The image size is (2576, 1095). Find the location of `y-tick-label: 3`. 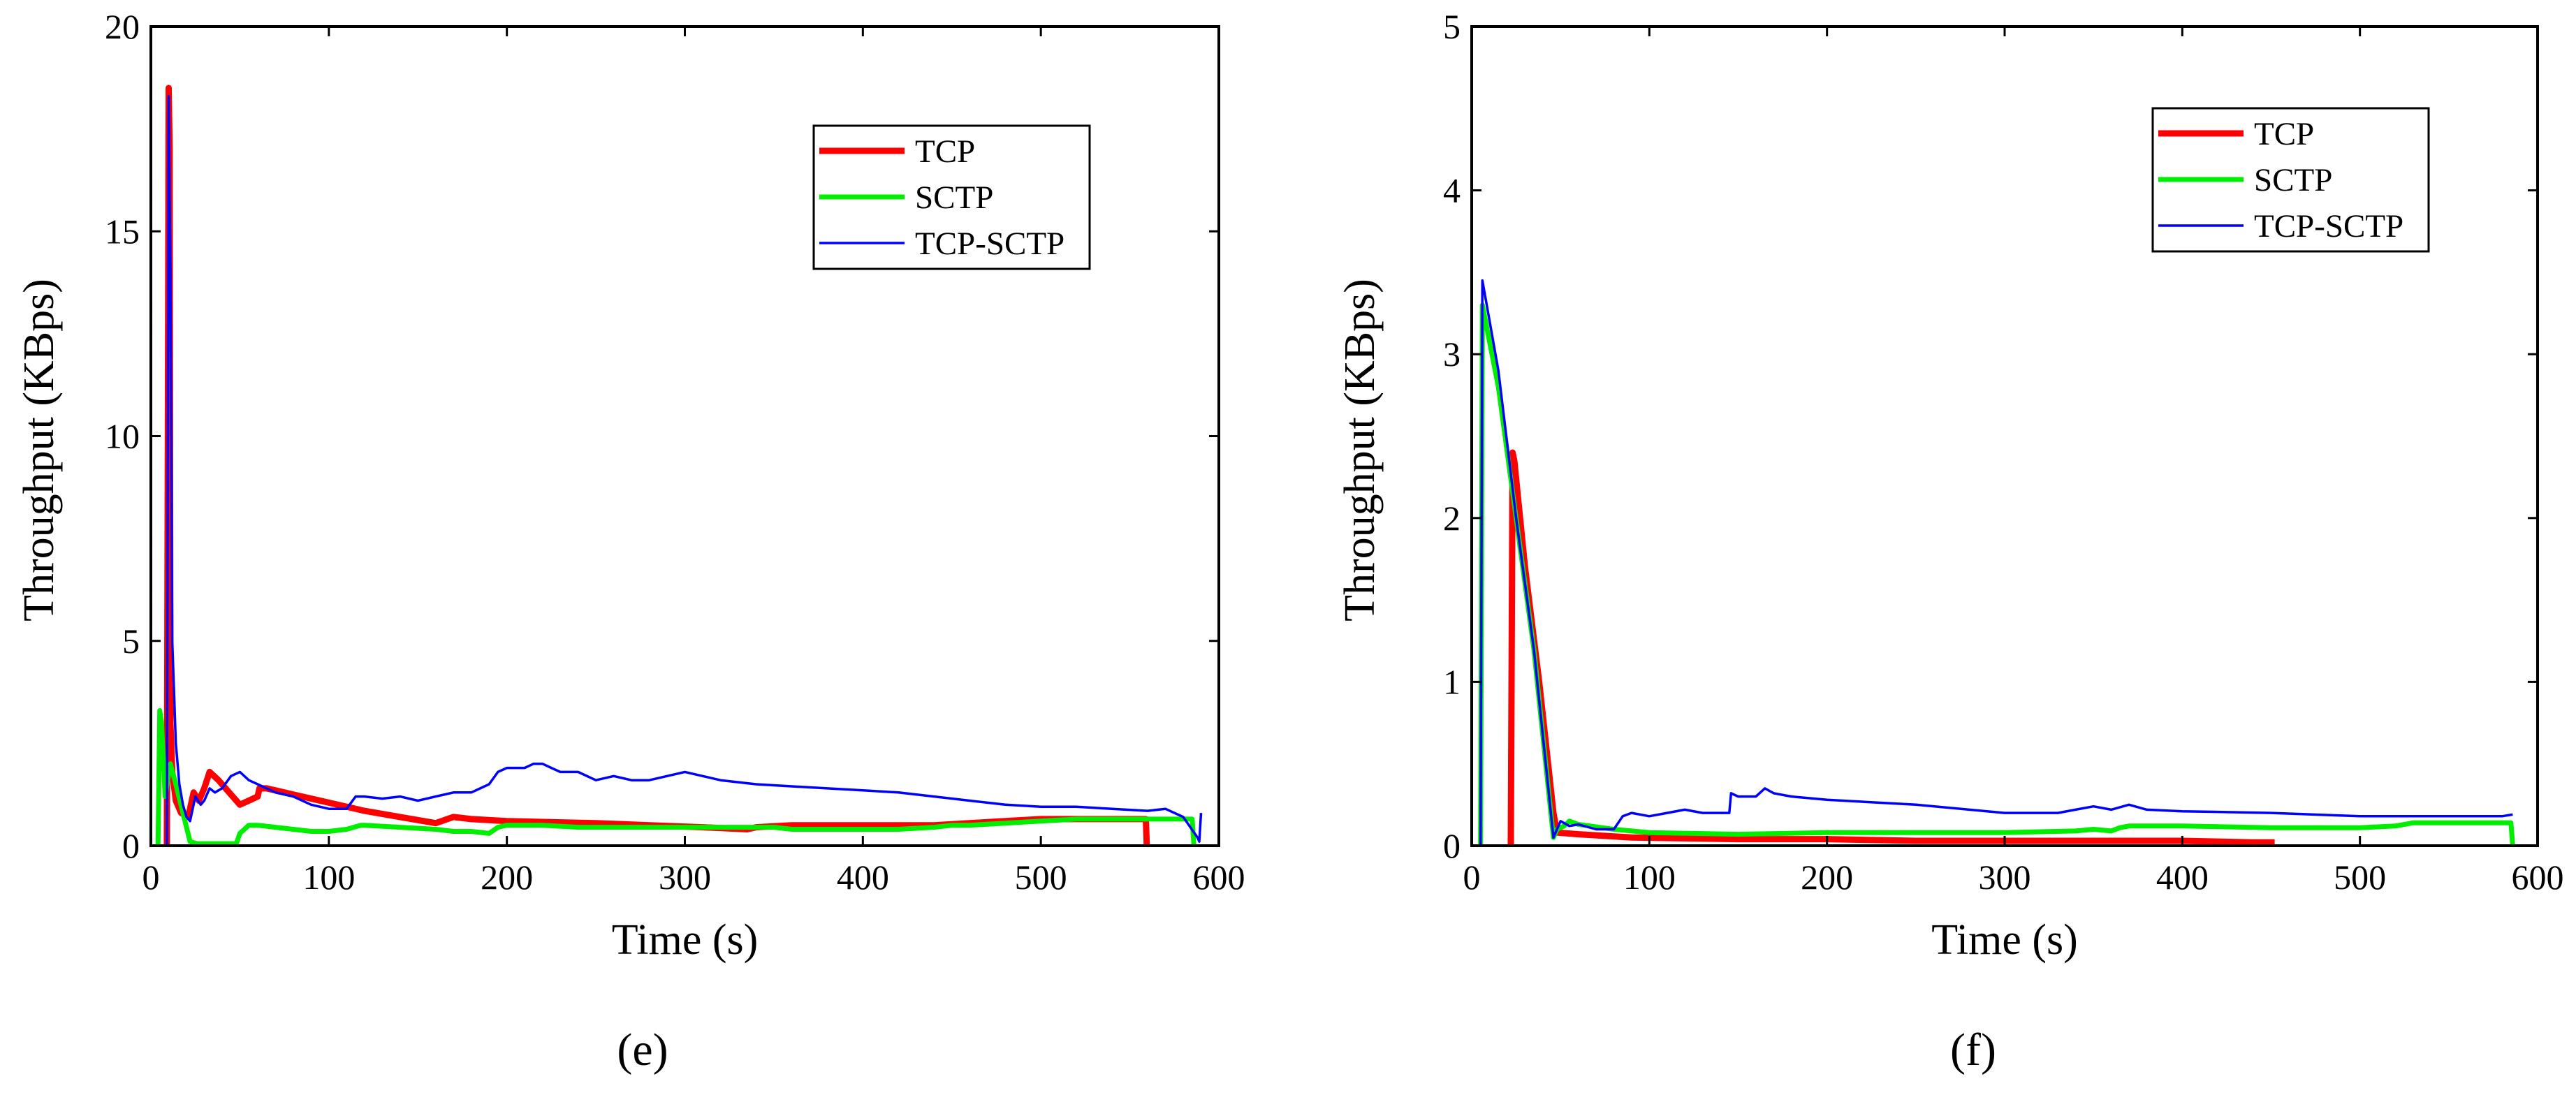

y-tick-label: 3 is located at coordinates (1452, 354).